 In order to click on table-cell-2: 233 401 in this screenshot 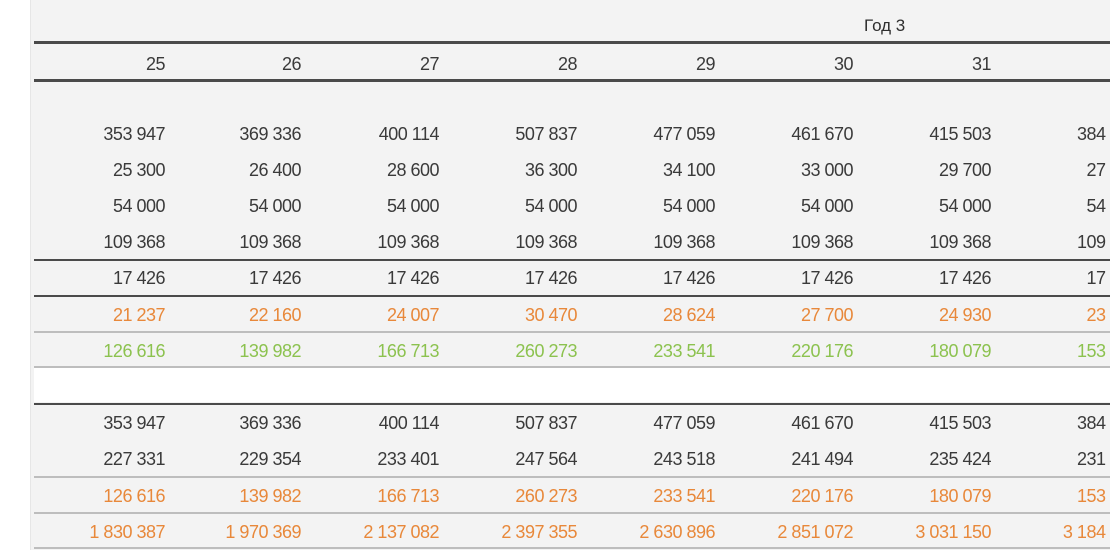, I will do `click(408, 459)`.